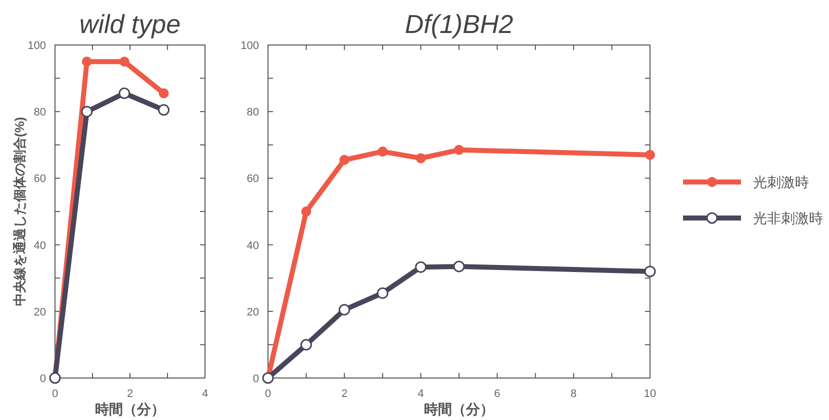  What do you see at coordinates (19, 211) in the screenshot?
I see `y-axis-title: 中央線を通過した個体の割合(%)` at bounding box center [19, 211].